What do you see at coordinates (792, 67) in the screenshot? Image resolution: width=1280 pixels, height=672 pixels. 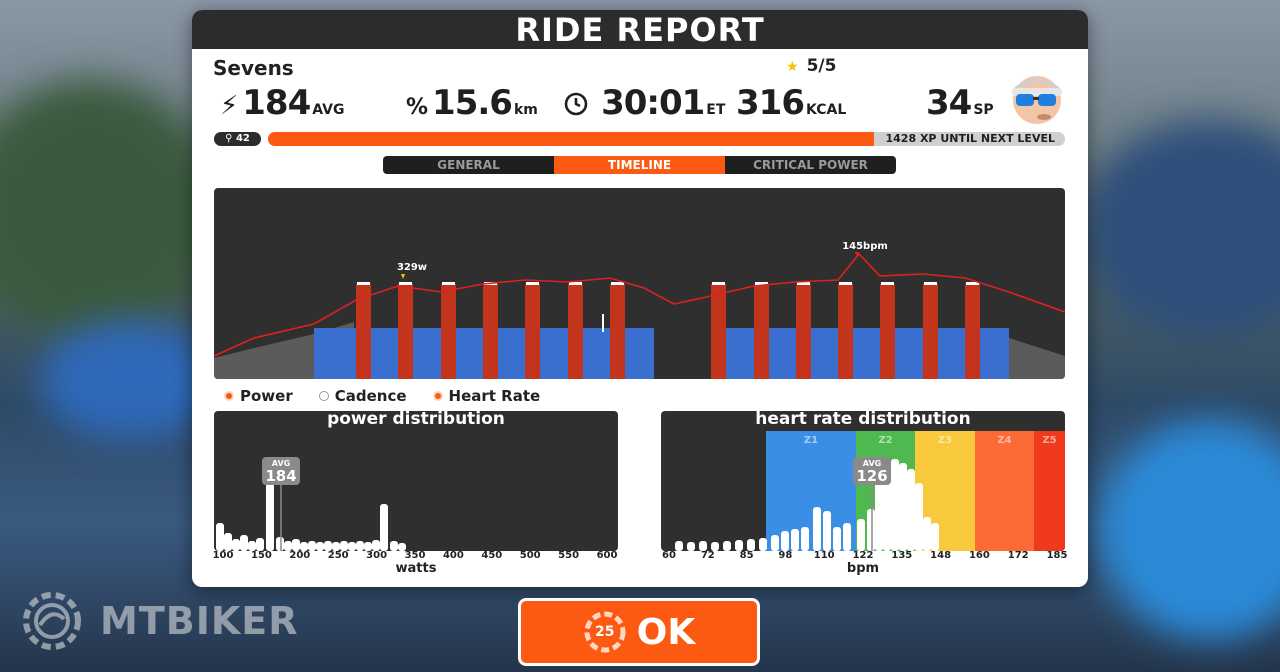 I see `star-icon: ★` at bounding box center [792, 67].